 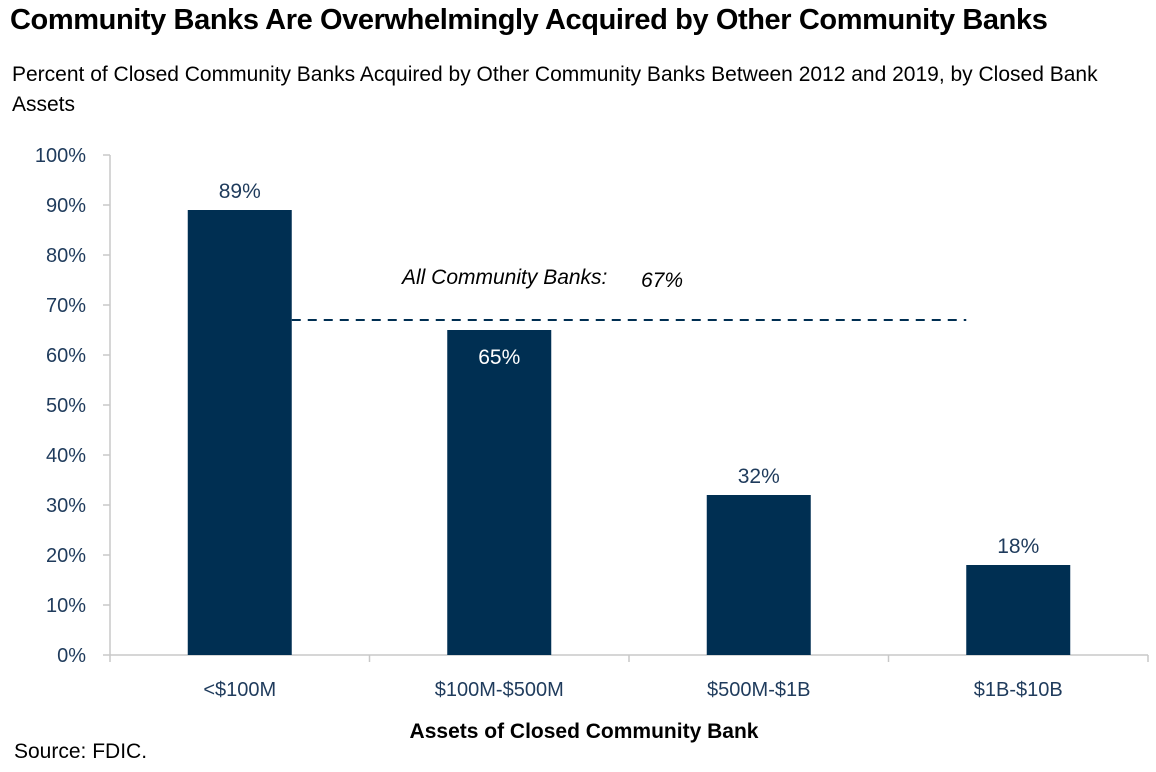 What do you see at coordinates (239, 690) in the screenshot?
I see `x-tick-label: <$100M` at bounding box center [239, 690].